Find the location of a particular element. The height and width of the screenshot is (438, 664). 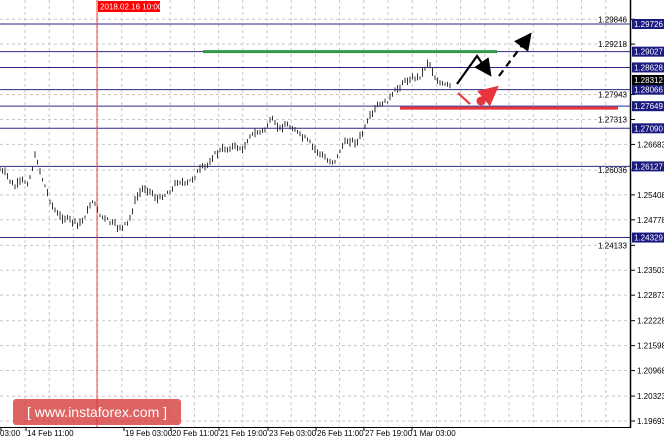

time-tick-label: 27 Feb 19:00 is located at coordinates (389, 433).